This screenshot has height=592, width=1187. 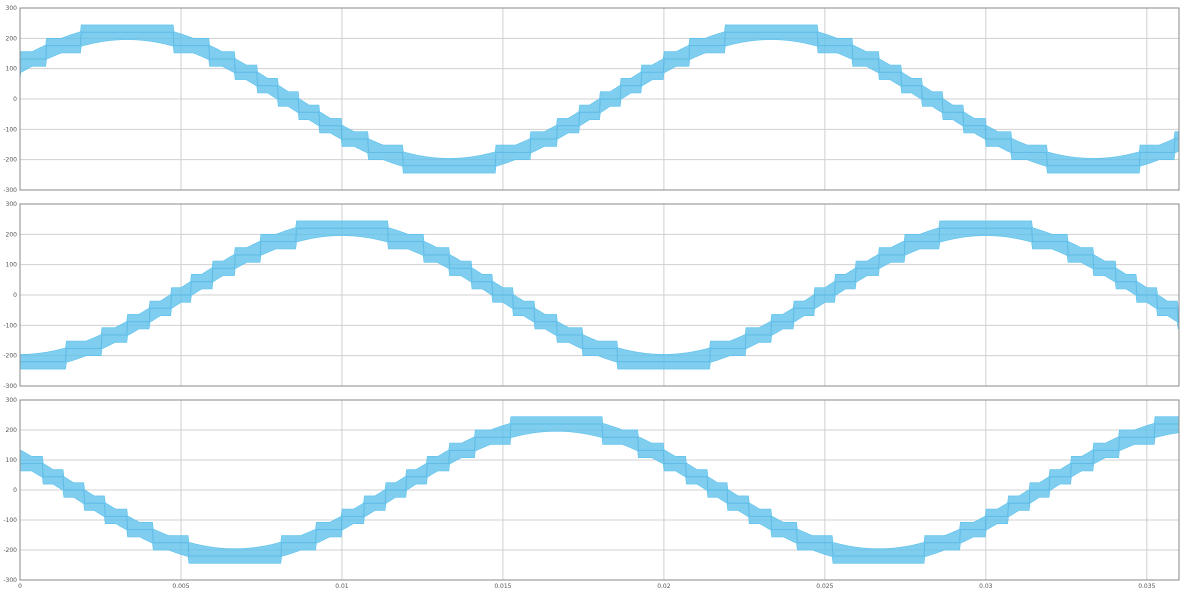 What do you see at coordinates (824, 586) in the screenshot?
I see `x-tick-label: 0.025` at bounding box center [824, 586].